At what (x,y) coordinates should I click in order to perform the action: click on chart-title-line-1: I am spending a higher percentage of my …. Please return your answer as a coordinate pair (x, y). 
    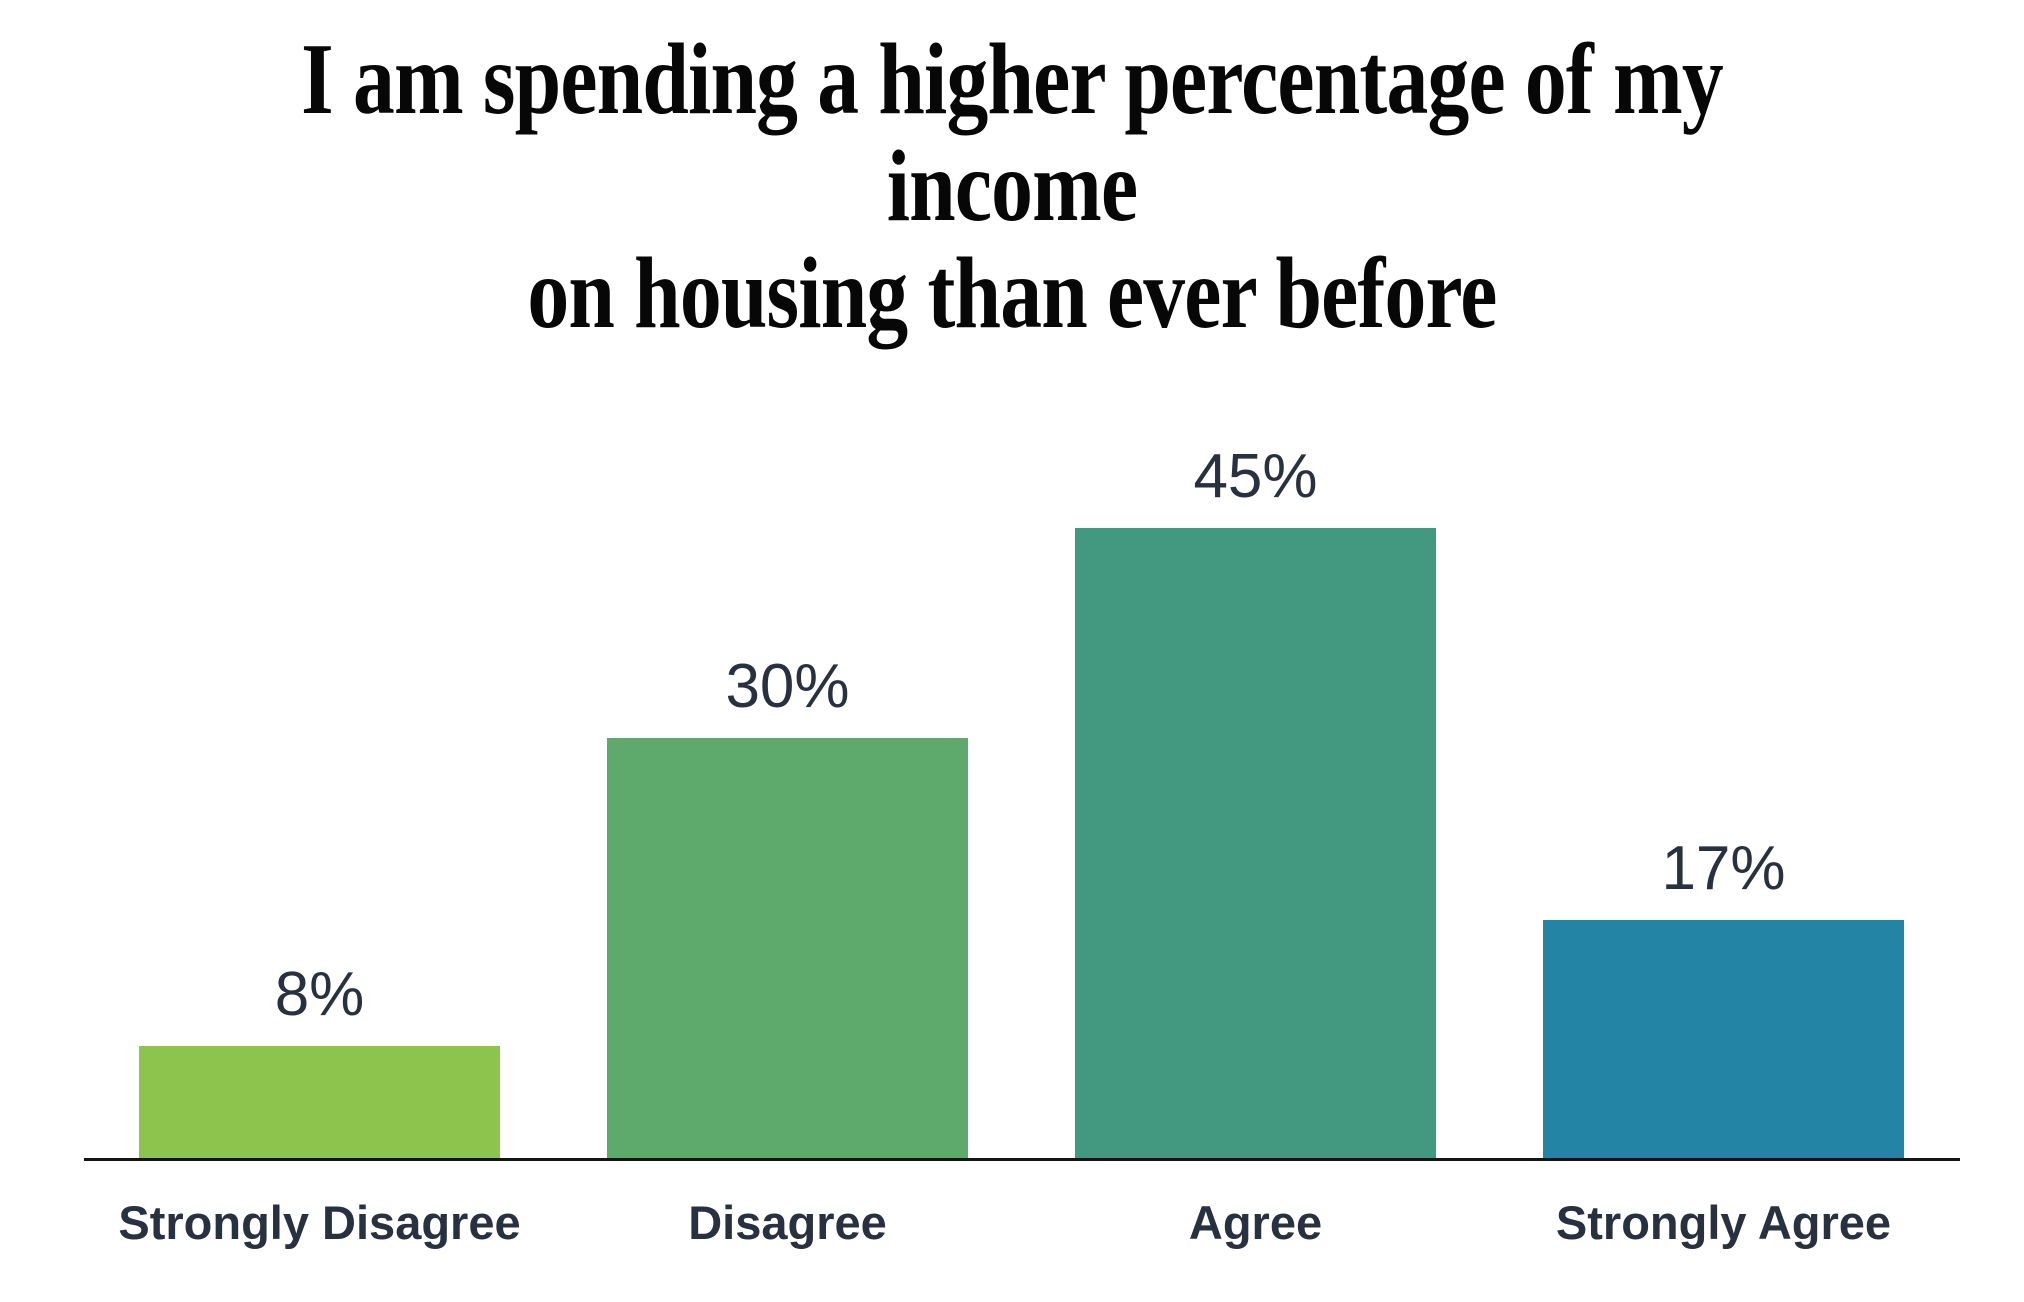
    Looking at the image, I should click on (1012, 133).